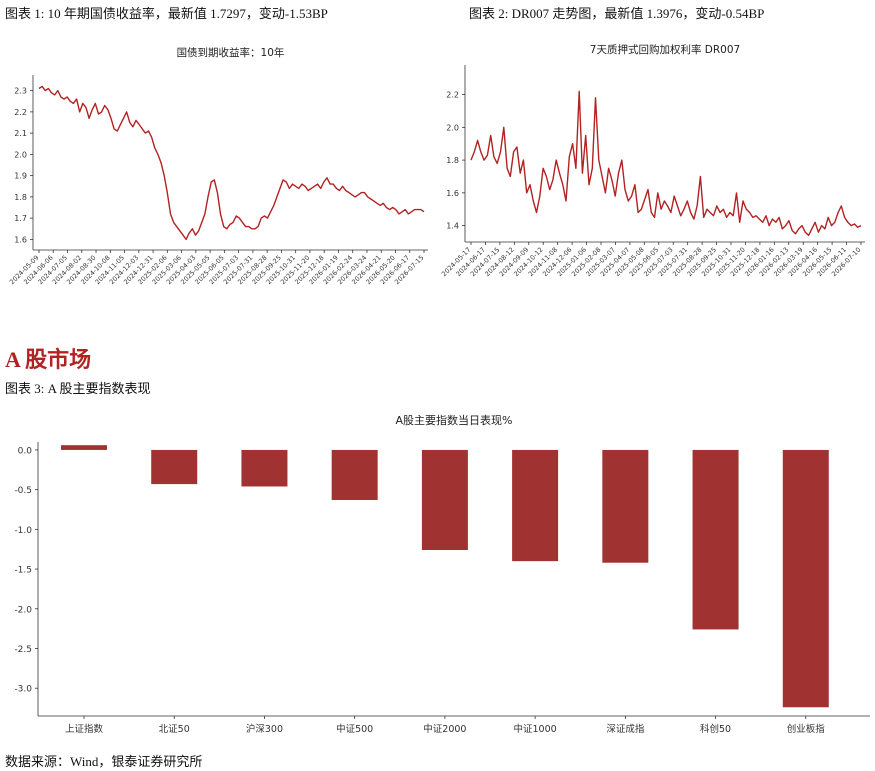 The image size is (875, 771). What do you see at coordinates (354, 729) in the screenshot?
I see `x-tick-label: 中证500` at bounding box center [354, 729].